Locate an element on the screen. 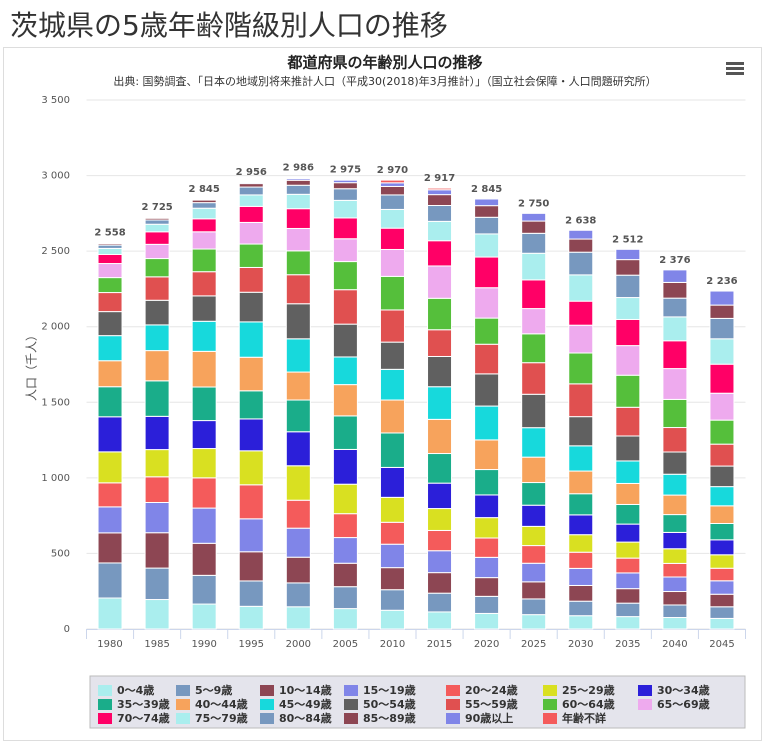 This screenshot has height=745, width=766. legend-item: 20〜24歳 is located at coordinates (482, 690).